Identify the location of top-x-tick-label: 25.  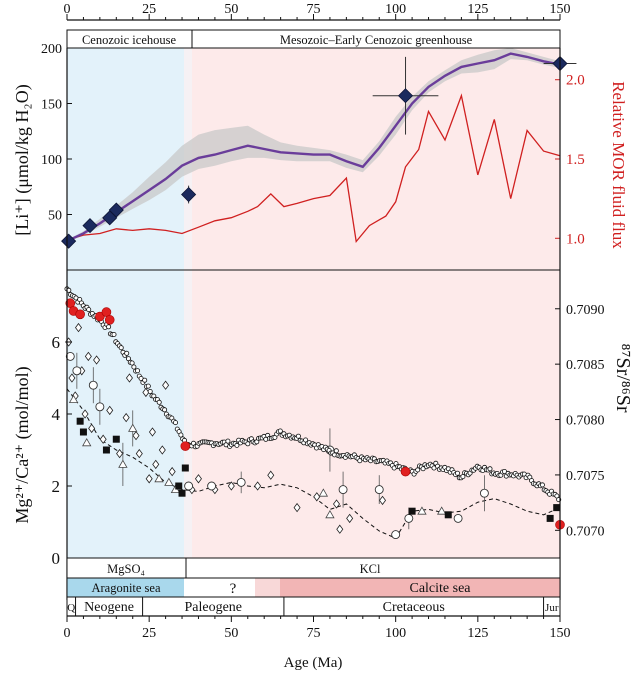
(149, 9).